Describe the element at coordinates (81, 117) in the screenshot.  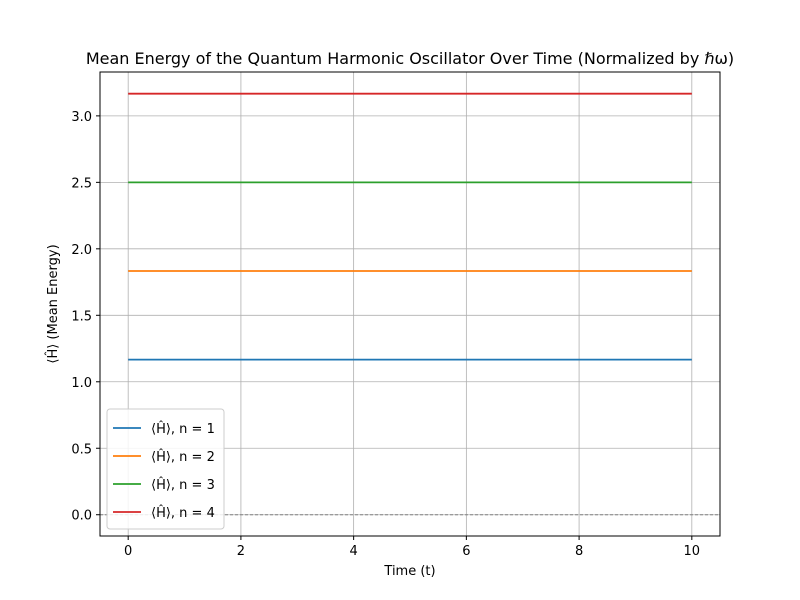
I see `y-tick-label: 3.0` at that location.